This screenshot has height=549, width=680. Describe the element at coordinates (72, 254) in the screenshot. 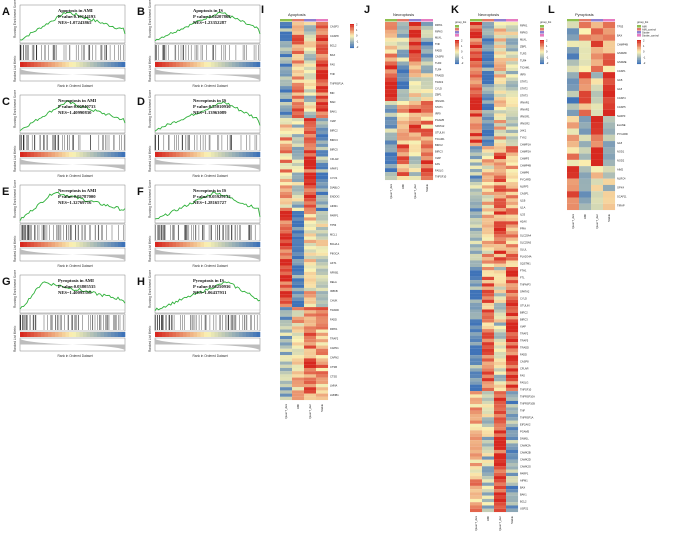

I see `rank-metric-area` at that location.